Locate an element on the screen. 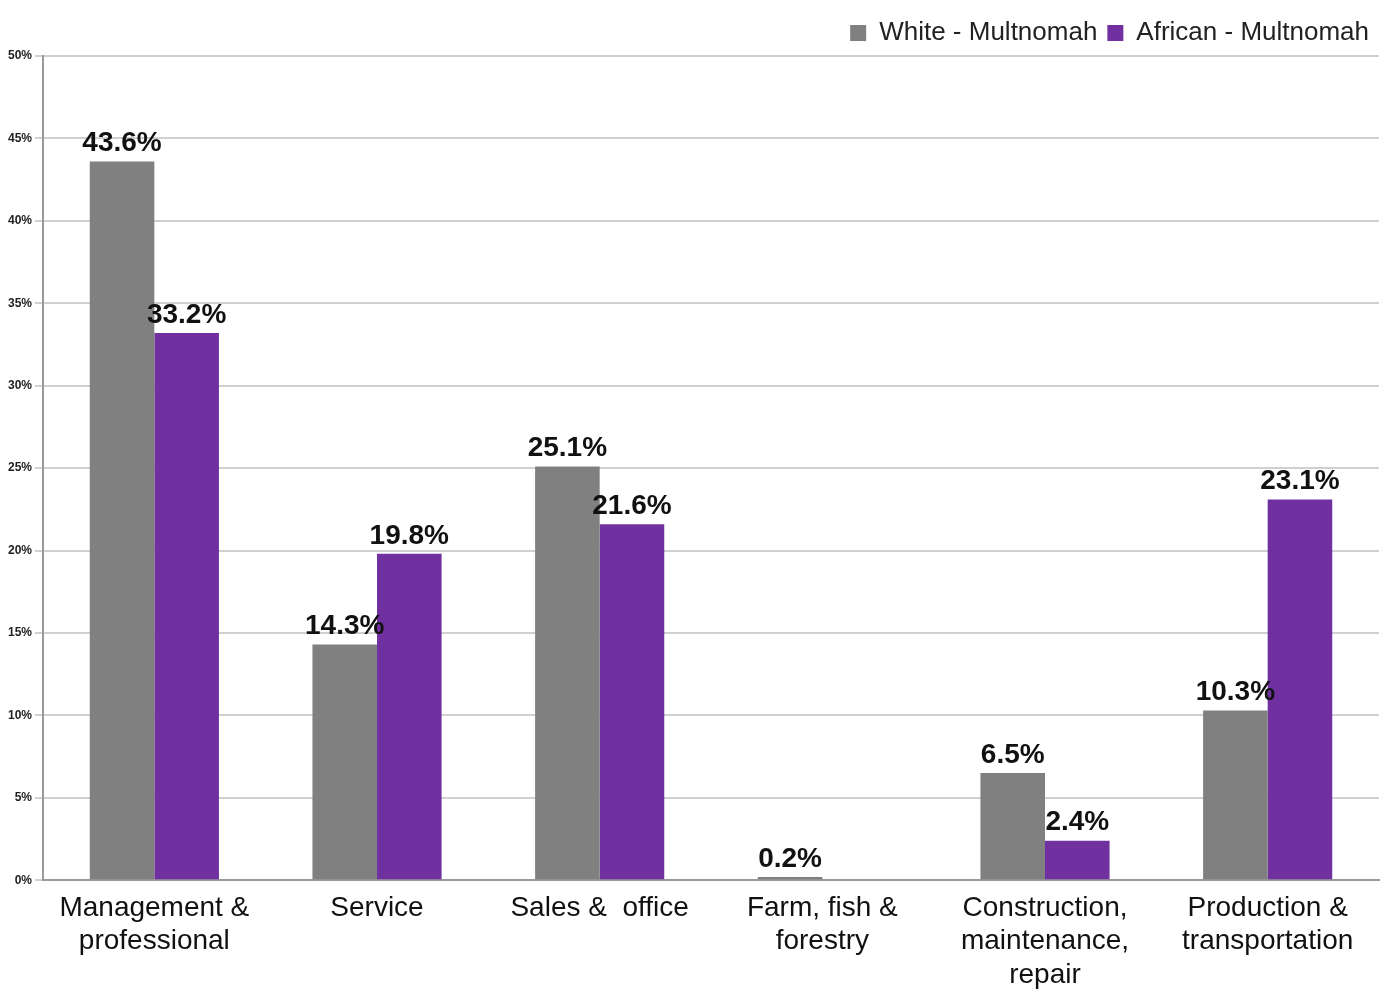 The image size is (1389, 1000). y-tick-label: 35% is located at coordinates (20, 302).